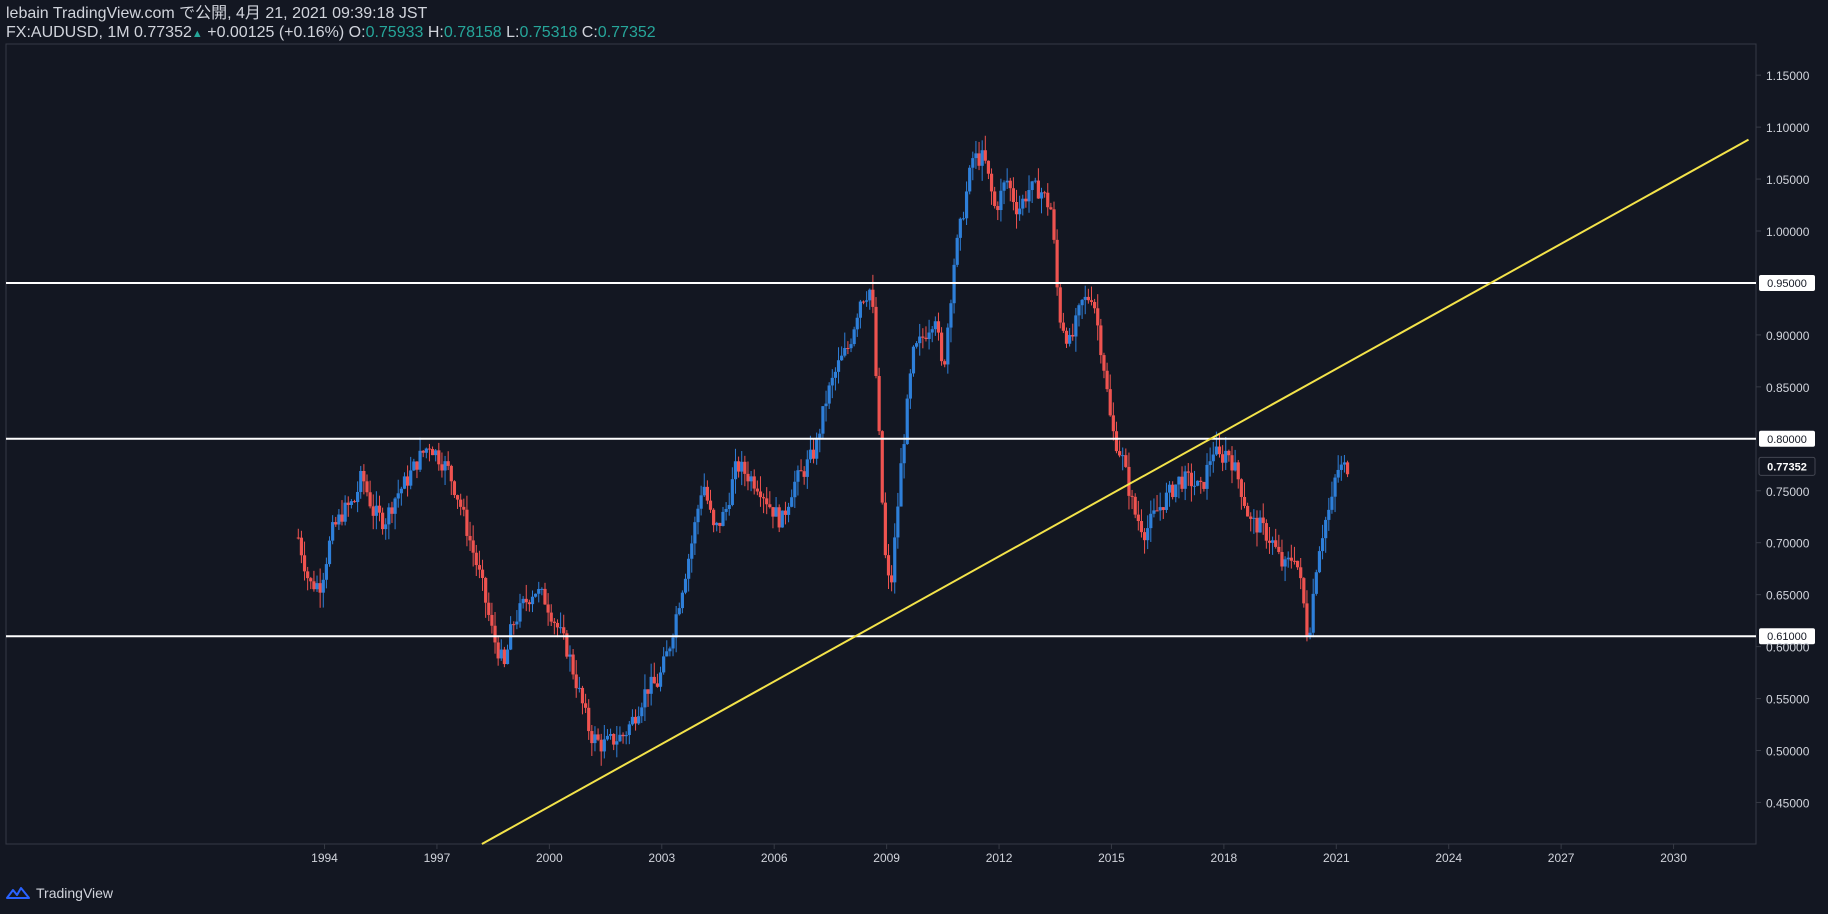 The image size is (1828, 914). I want to click on horizontal-line-price-badge, so click(1787, 438).